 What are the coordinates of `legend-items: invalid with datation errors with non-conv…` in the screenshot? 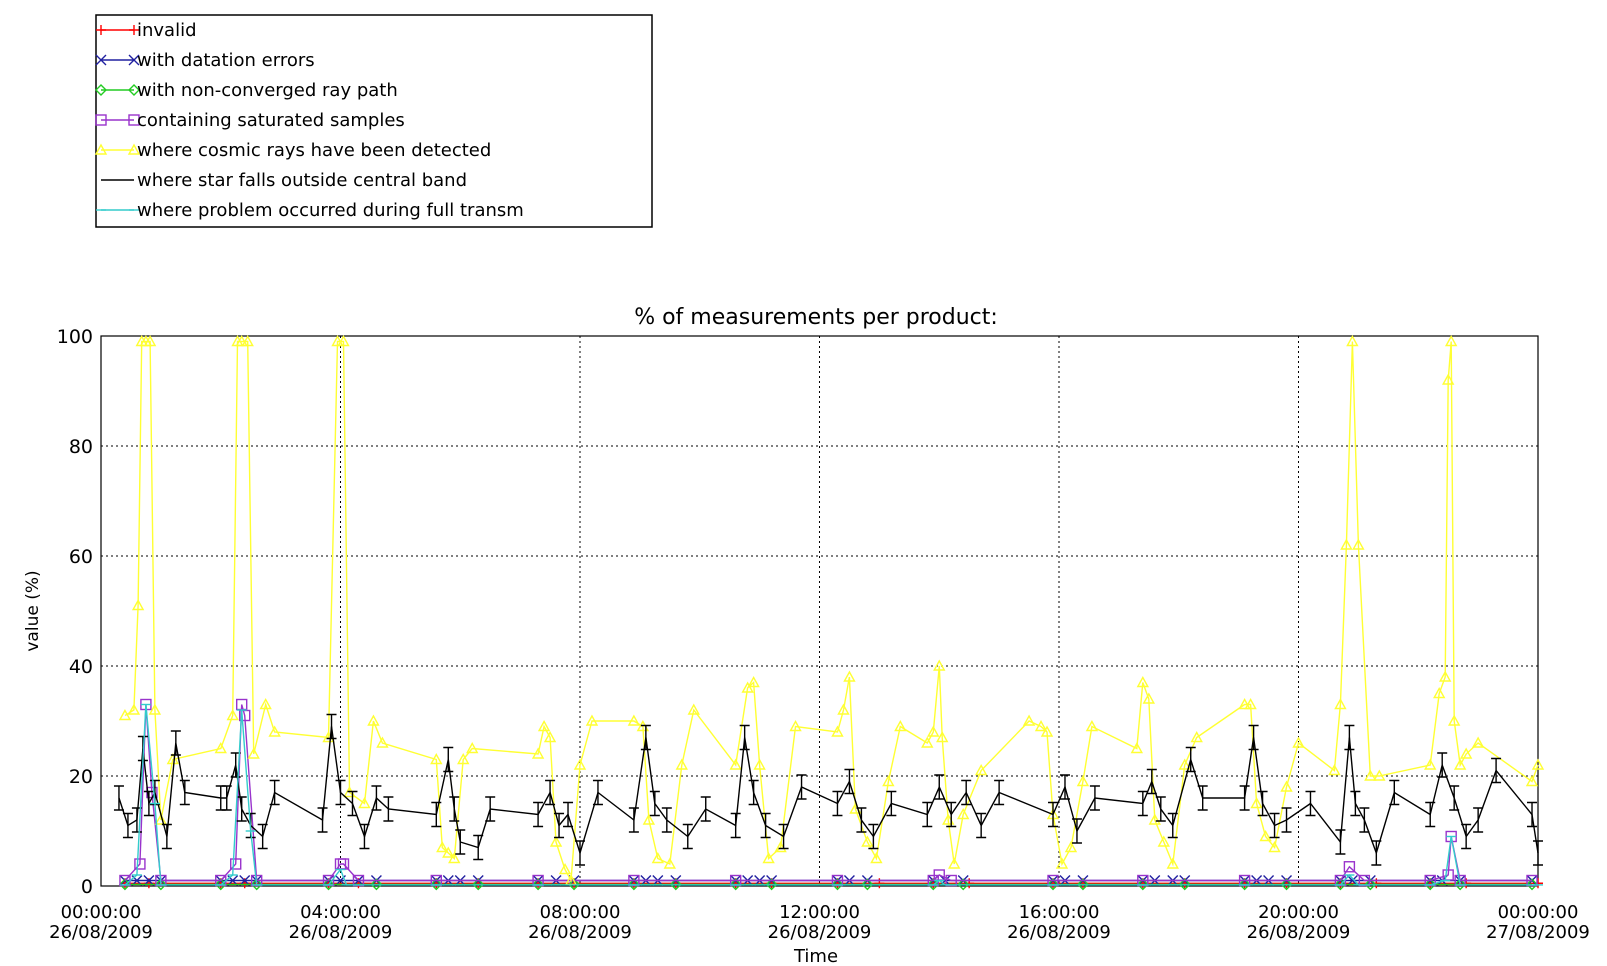 It's located at (309, 120).